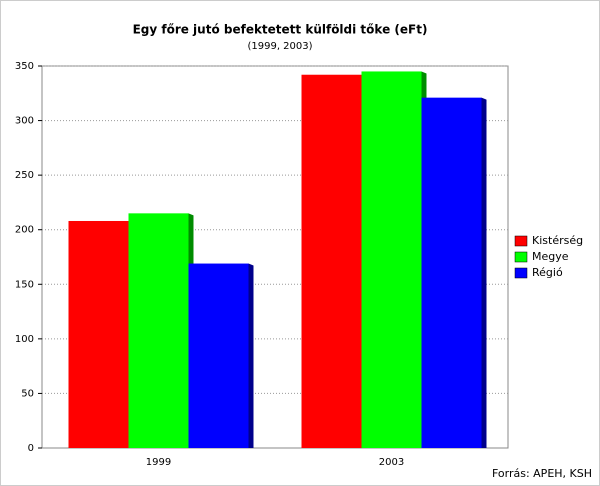 The height and width of the screenshot is (486, 600). Describe the element at coordinates (158, 462) in the screenshot. I see `x-tick-label: 1999` at that location.